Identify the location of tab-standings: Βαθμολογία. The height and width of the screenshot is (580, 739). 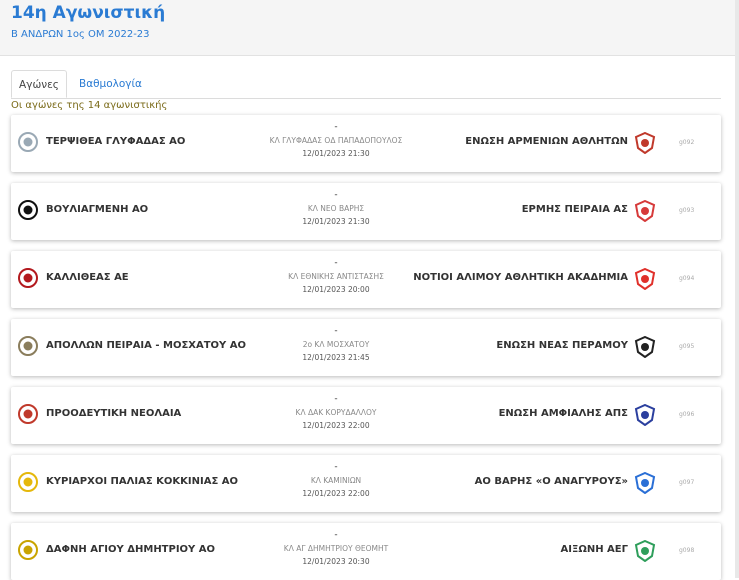
(110, 84).